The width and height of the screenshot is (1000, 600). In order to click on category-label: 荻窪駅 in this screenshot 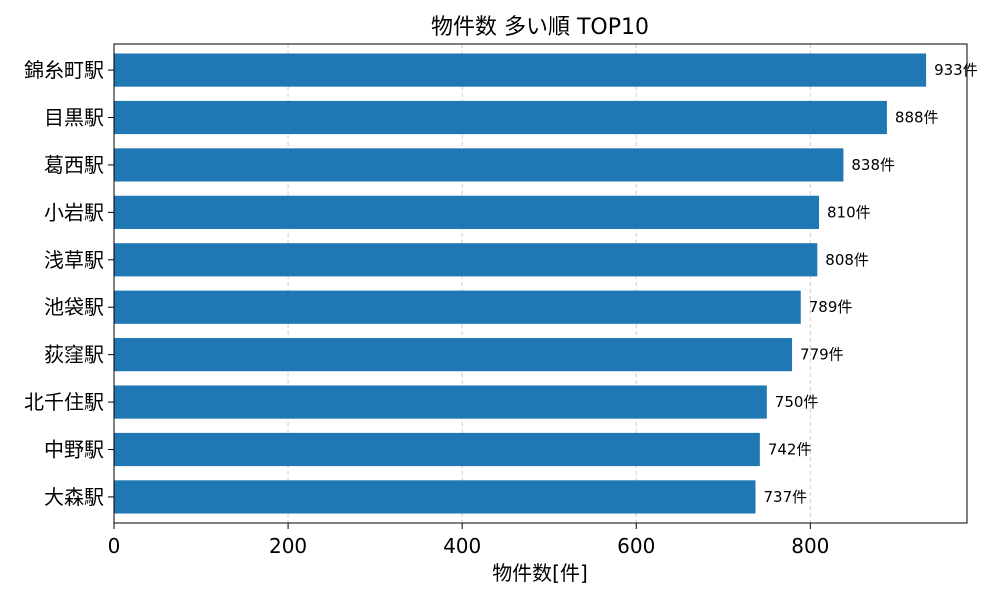, I will do `click(74, 355)`.